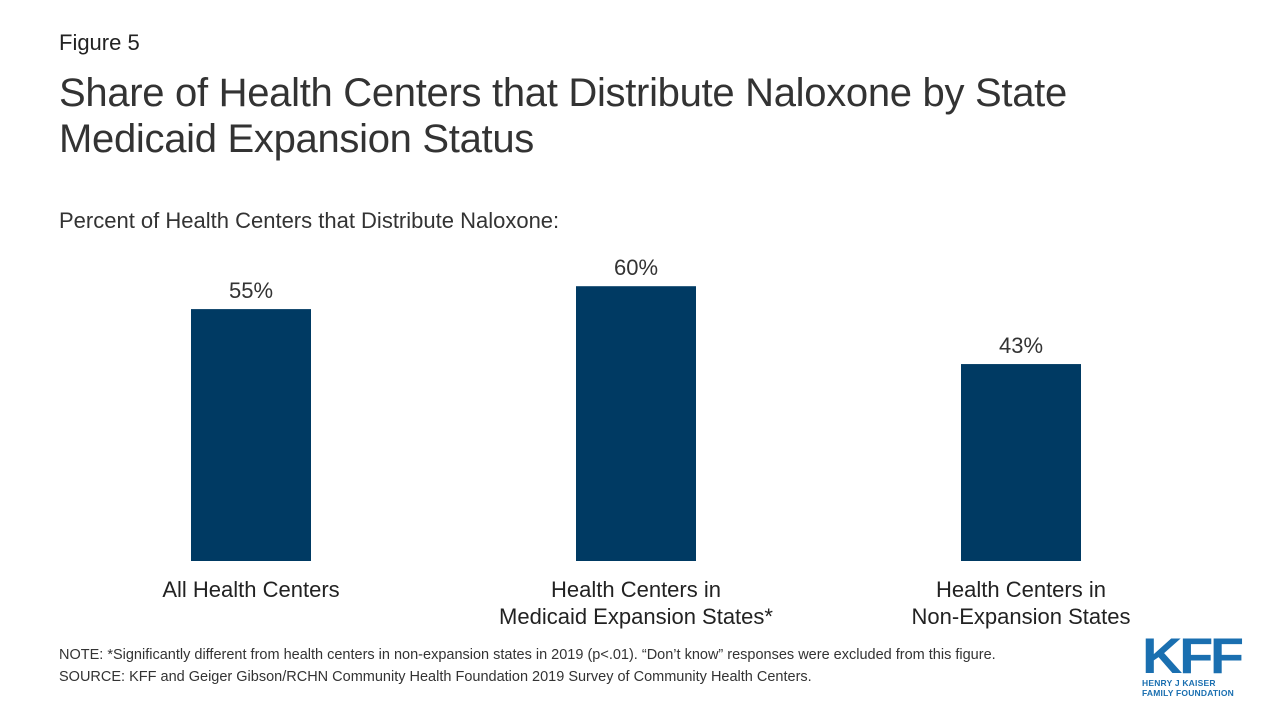 The width and height of the screenshot is (1280, 720). I want to click on category-label-3-line-2: Non-Expansion States, so click(1021, 616).